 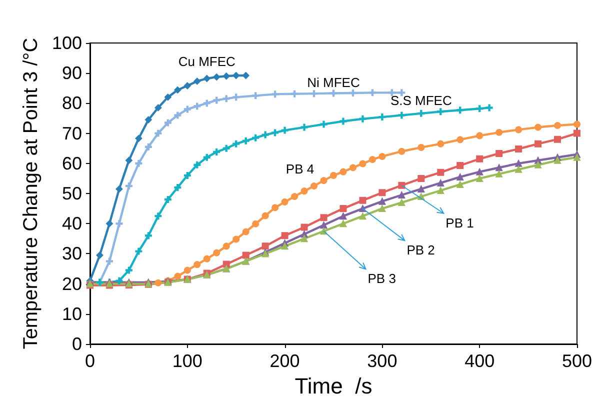 What do you see at coordinates (382, 278) in the screenshot?
I see `text: PB 3` at bounding box center [382, 278].